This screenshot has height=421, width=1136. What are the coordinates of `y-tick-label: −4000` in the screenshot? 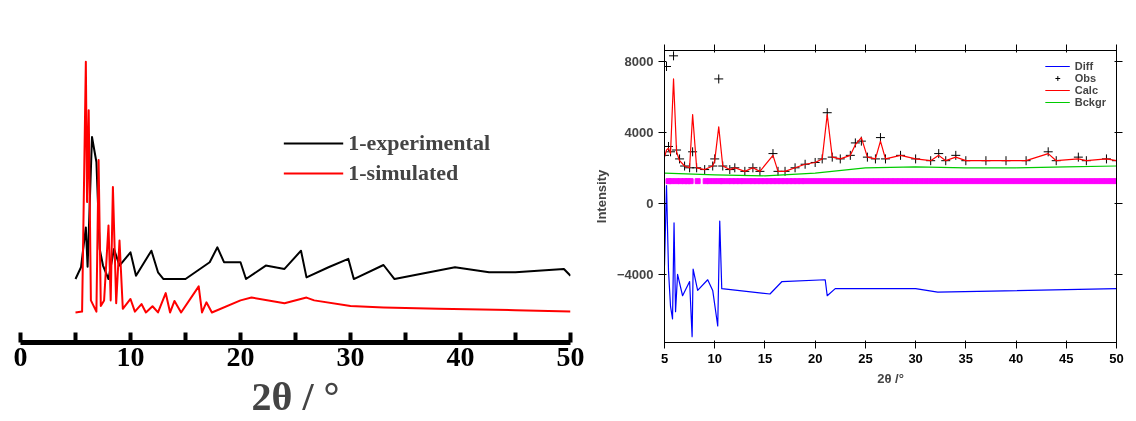 It's located at (635, 274).